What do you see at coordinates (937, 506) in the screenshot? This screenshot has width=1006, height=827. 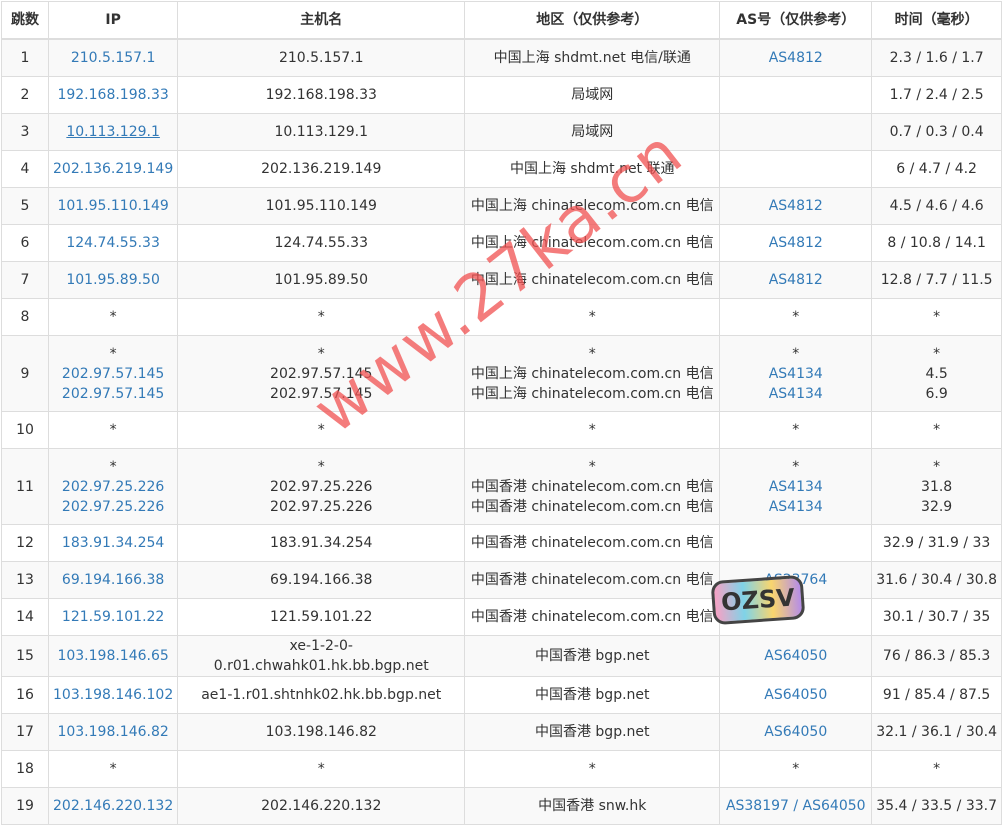 I see `time-text: 32.9` at bounding box center [937, 506].